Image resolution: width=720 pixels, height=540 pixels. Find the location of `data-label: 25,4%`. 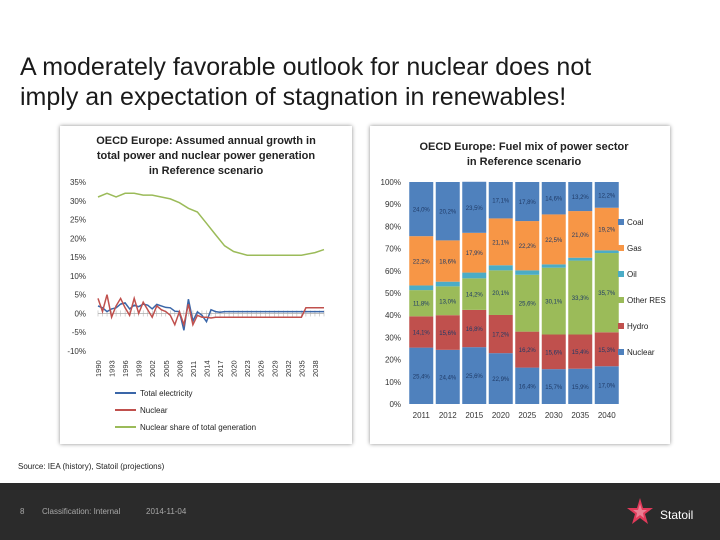

data-label: 25,4% is located at coordinates (422, 377).